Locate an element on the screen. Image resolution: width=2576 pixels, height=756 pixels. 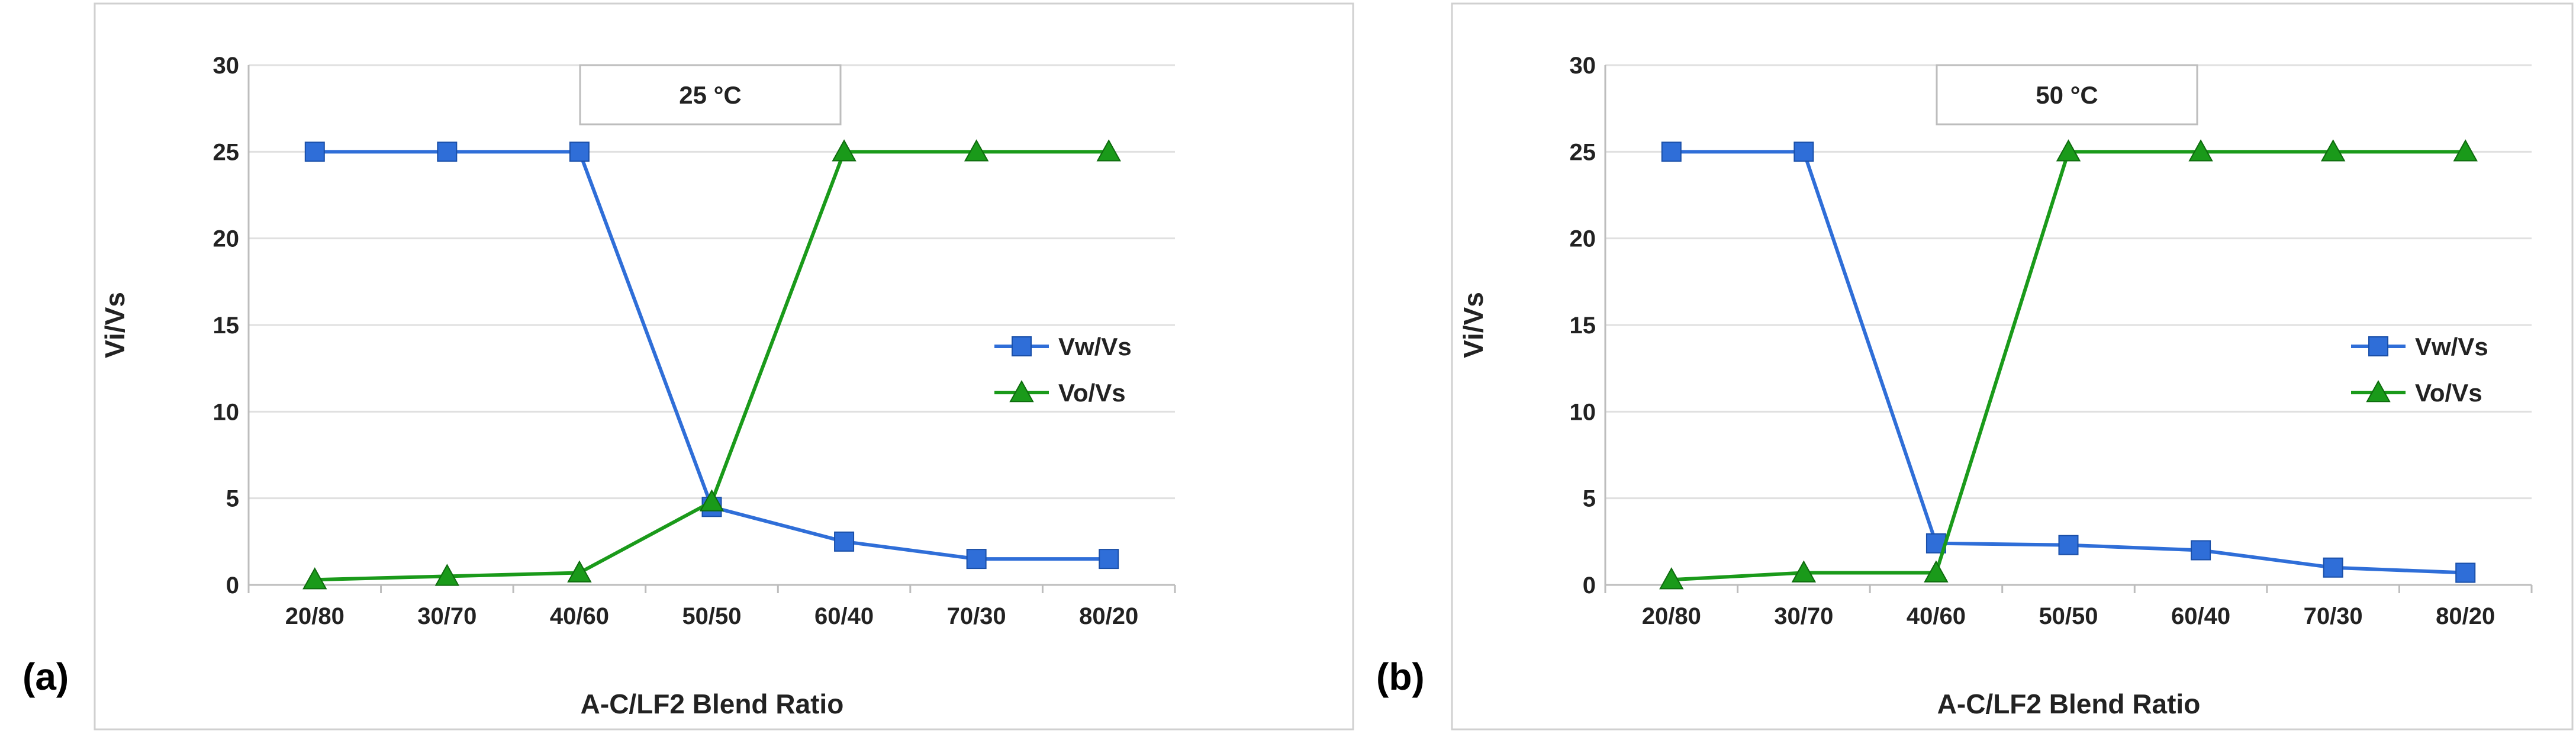
temperature-label: 25 °C is located at coordinates (710, 95).